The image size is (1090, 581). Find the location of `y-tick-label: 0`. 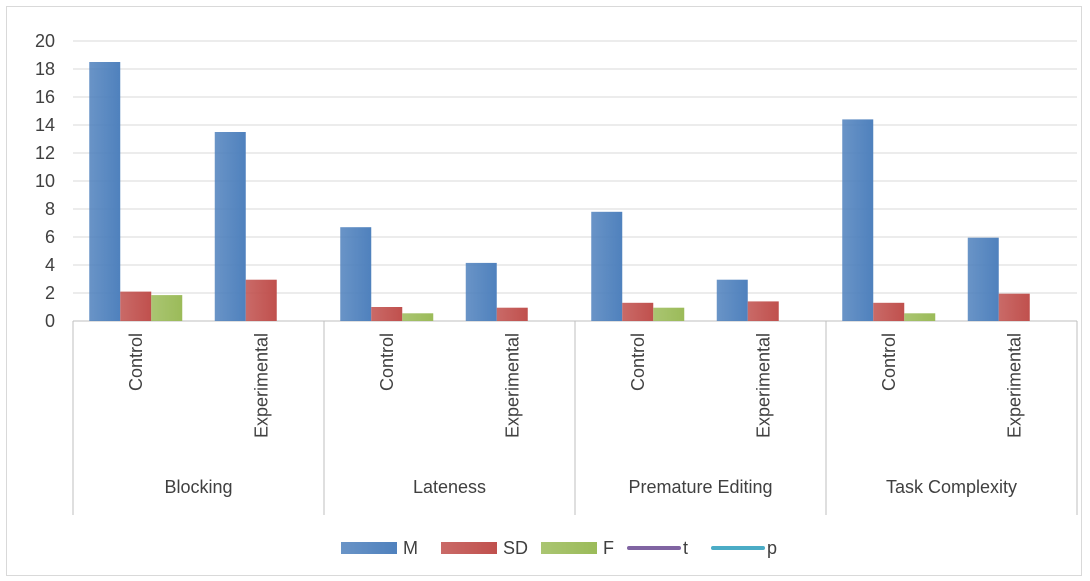

y-tick-label: 0 is located at coordinates (50, 321).